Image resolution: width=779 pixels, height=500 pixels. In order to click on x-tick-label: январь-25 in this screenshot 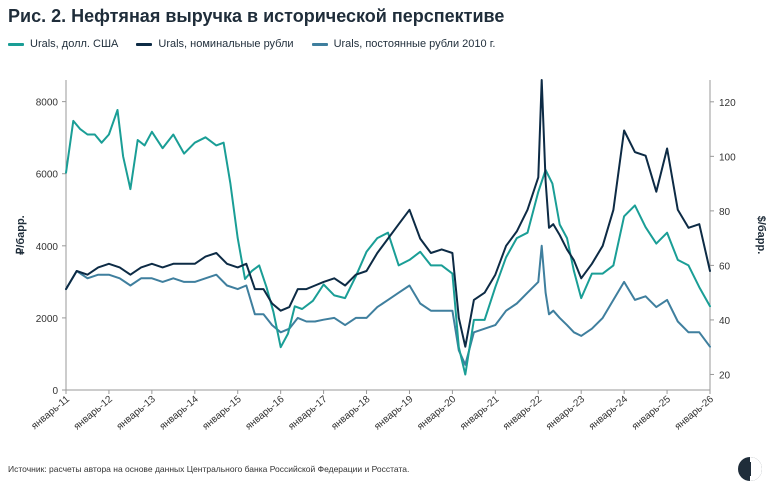, I will do `click(651, 413)`.